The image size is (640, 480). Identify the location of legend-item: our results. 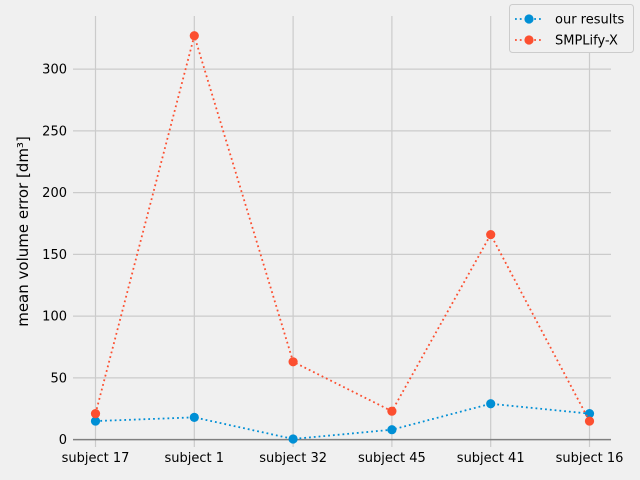
(569, 20).